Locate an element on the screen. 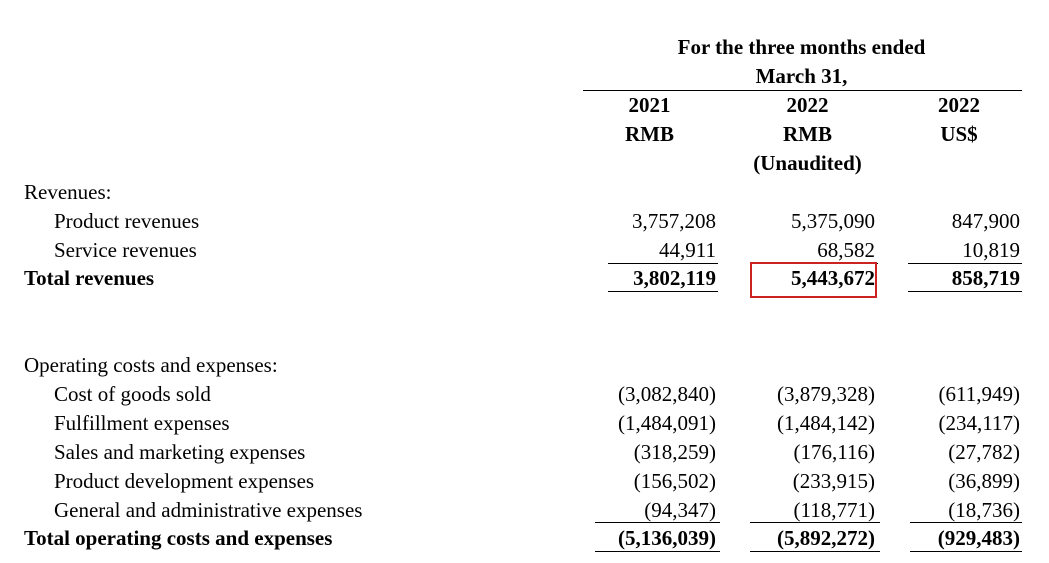  cell-product-dev-2022-rmb: (233,915) is located at coordinates (833, 481).